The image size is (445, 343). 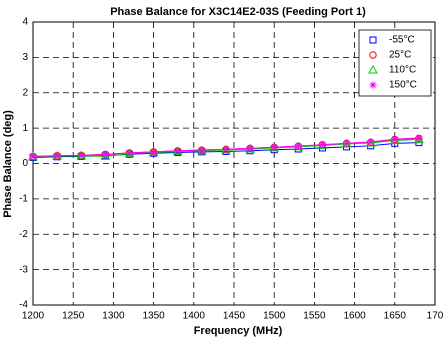 I want to click on y-tick-label: 3, so click(x=25, y=57).